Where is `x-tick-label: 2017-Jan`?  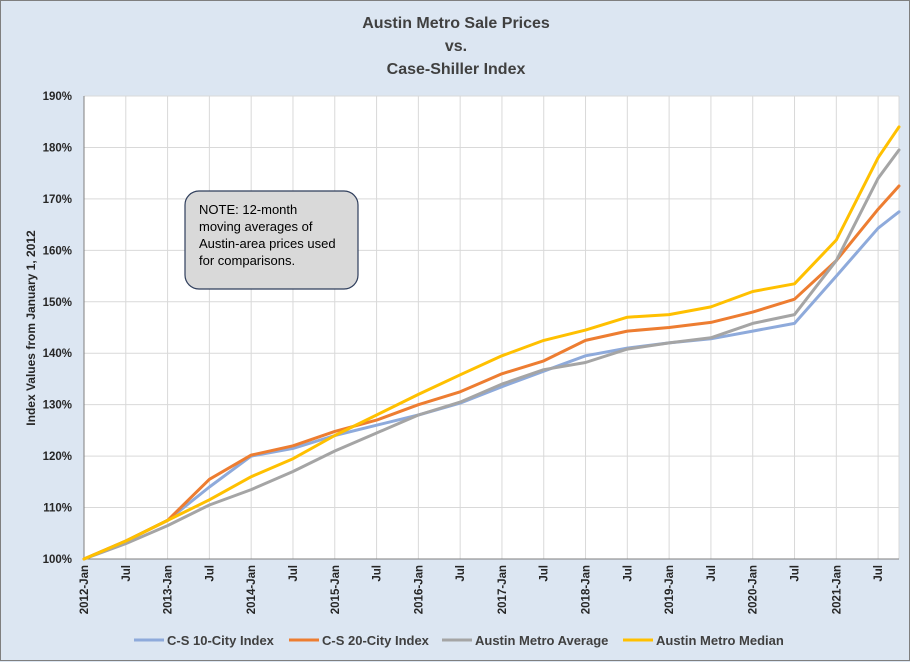 x-tick-label: 2017-Jan is located at coordinates (503, 589).